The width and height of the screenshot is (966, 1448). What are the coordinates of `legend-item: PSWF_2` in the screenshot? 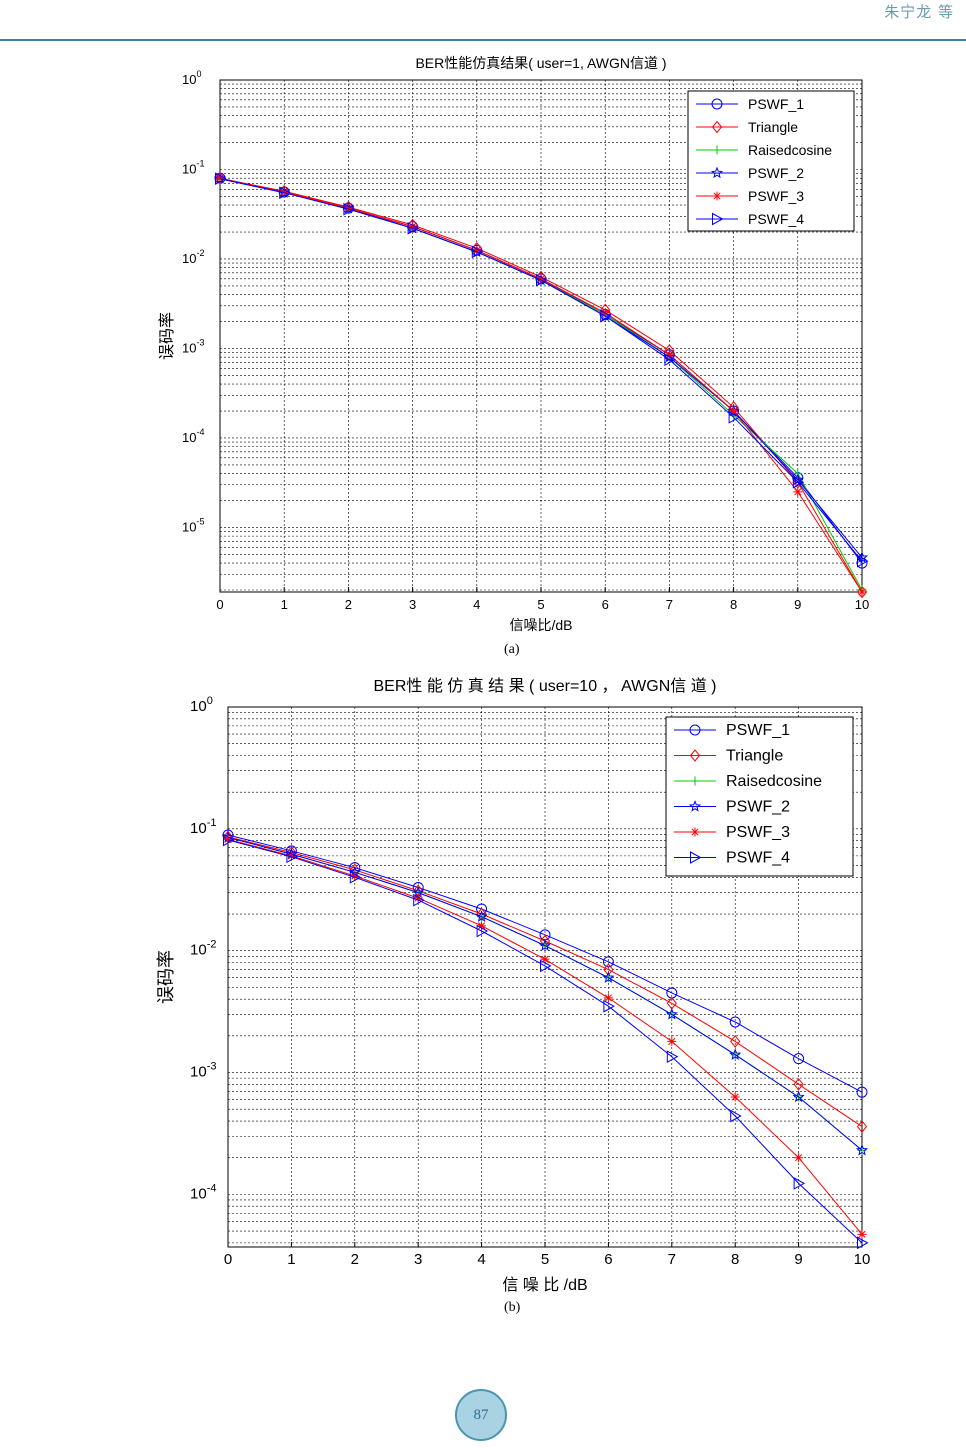 It's located at (750, 173).